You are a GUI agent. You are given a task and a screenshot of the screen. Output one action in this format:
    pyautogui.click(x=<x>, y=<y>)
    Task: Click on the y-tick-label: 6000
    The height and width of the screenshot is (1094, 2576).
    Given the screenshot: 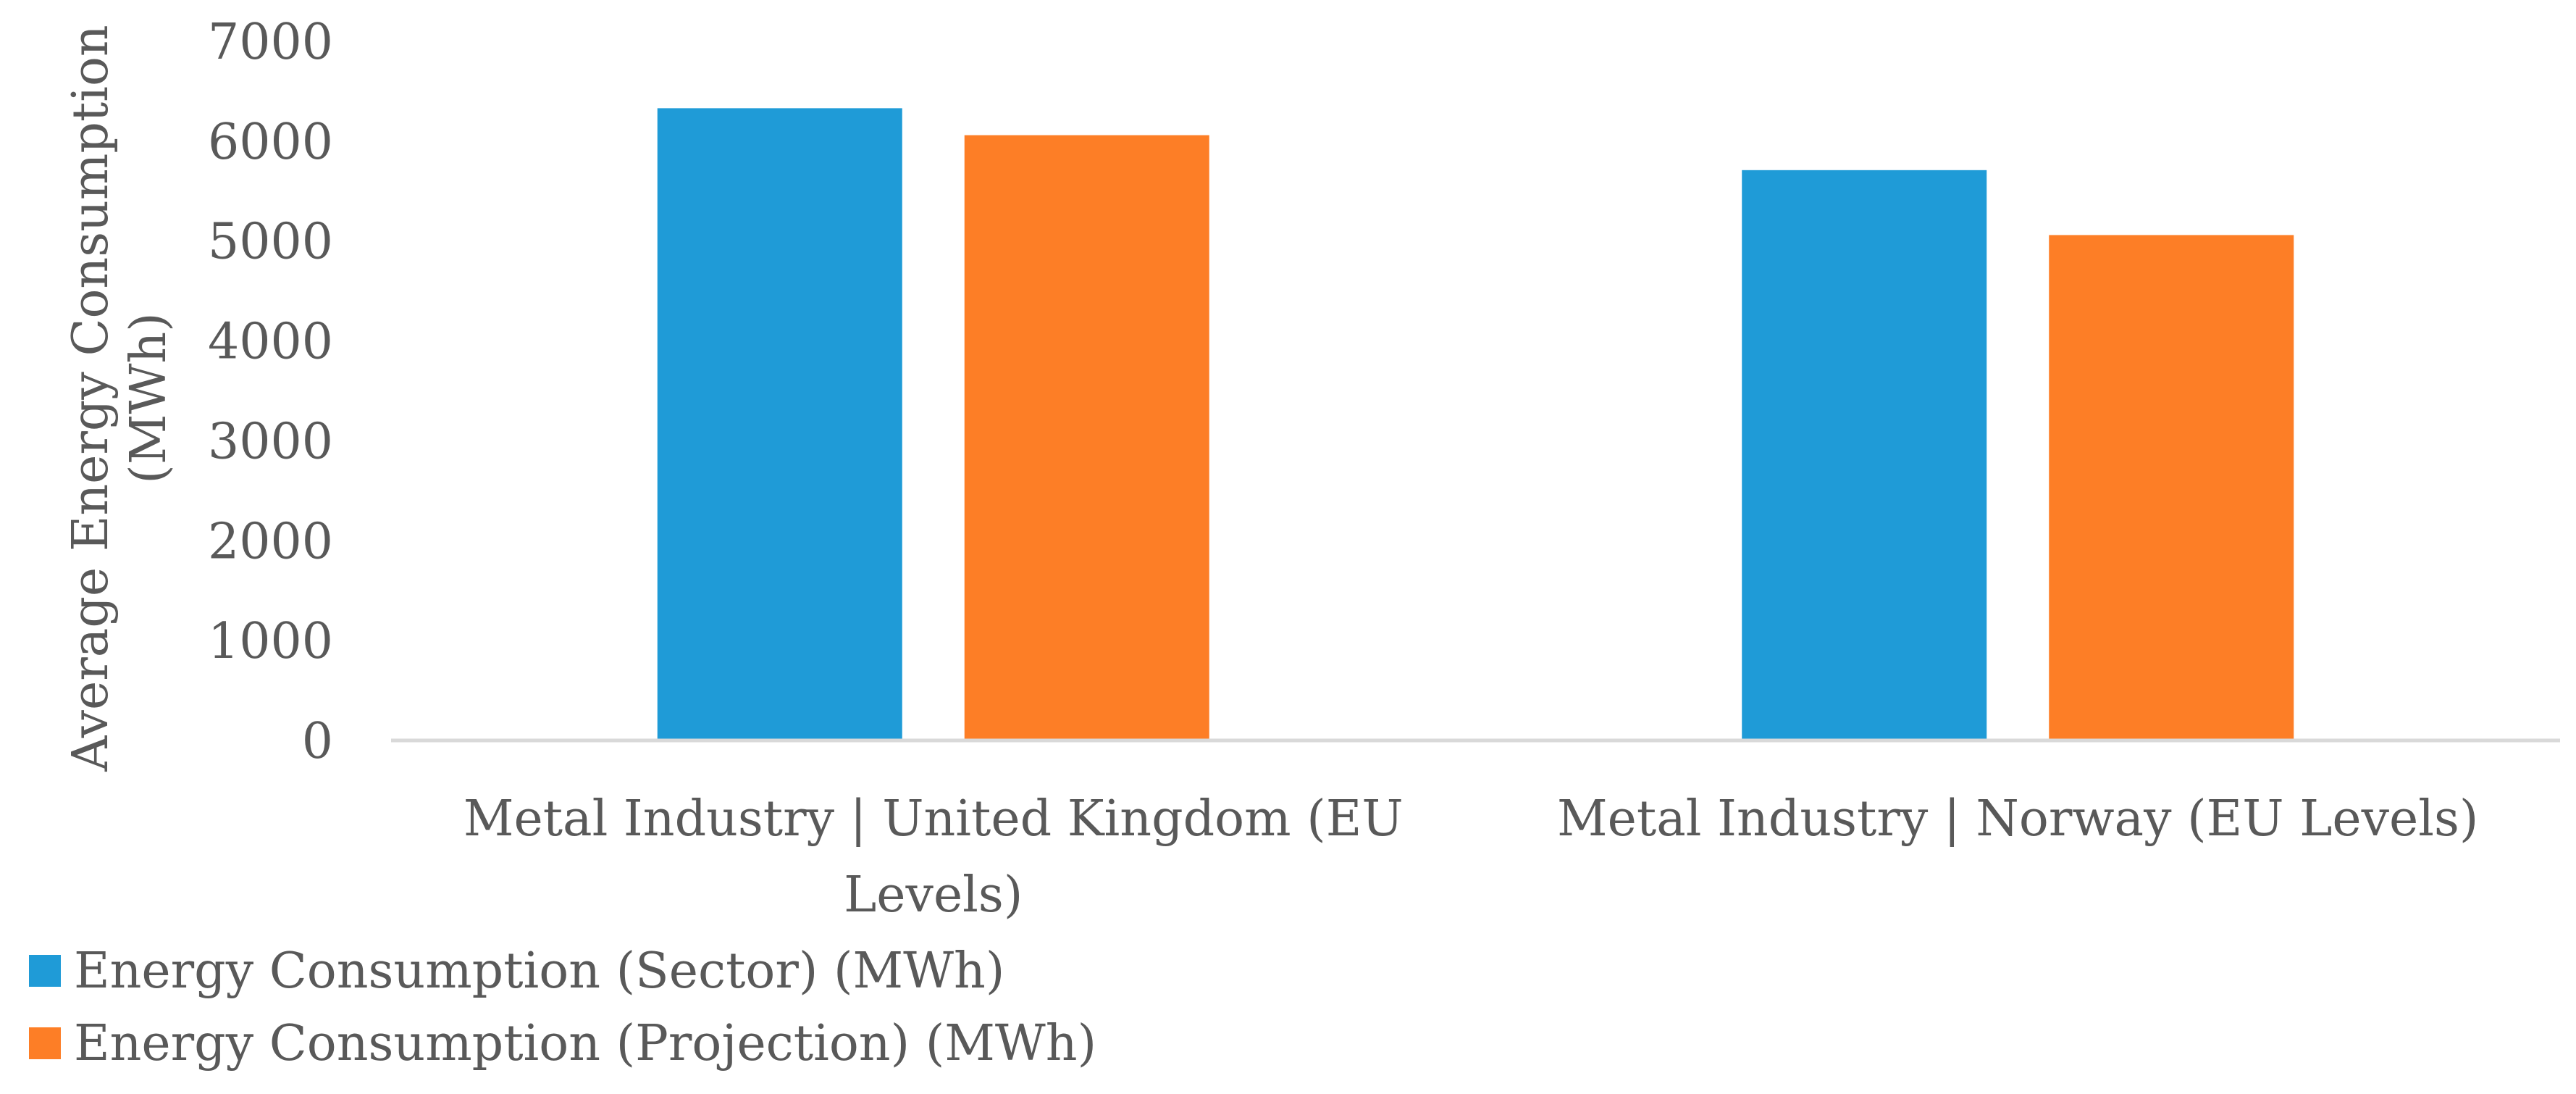 What is the action you would take?
    pyautogui.click(x=270, y=142)
    